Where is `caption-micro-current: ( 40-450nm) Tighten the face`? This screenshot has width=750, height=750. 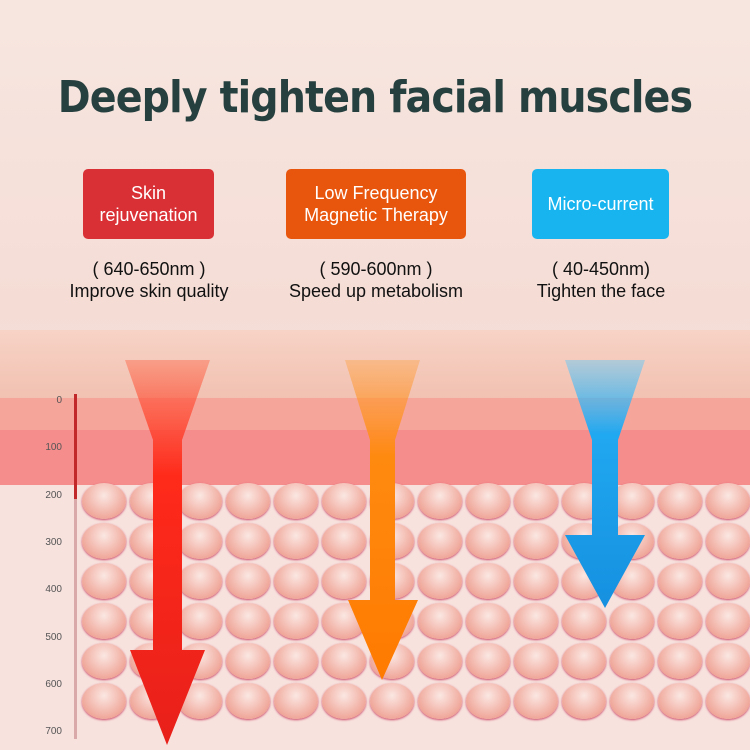 caption-micro-current: ( 40-450nm) Tighten the face is located at coordinates (601, 280).